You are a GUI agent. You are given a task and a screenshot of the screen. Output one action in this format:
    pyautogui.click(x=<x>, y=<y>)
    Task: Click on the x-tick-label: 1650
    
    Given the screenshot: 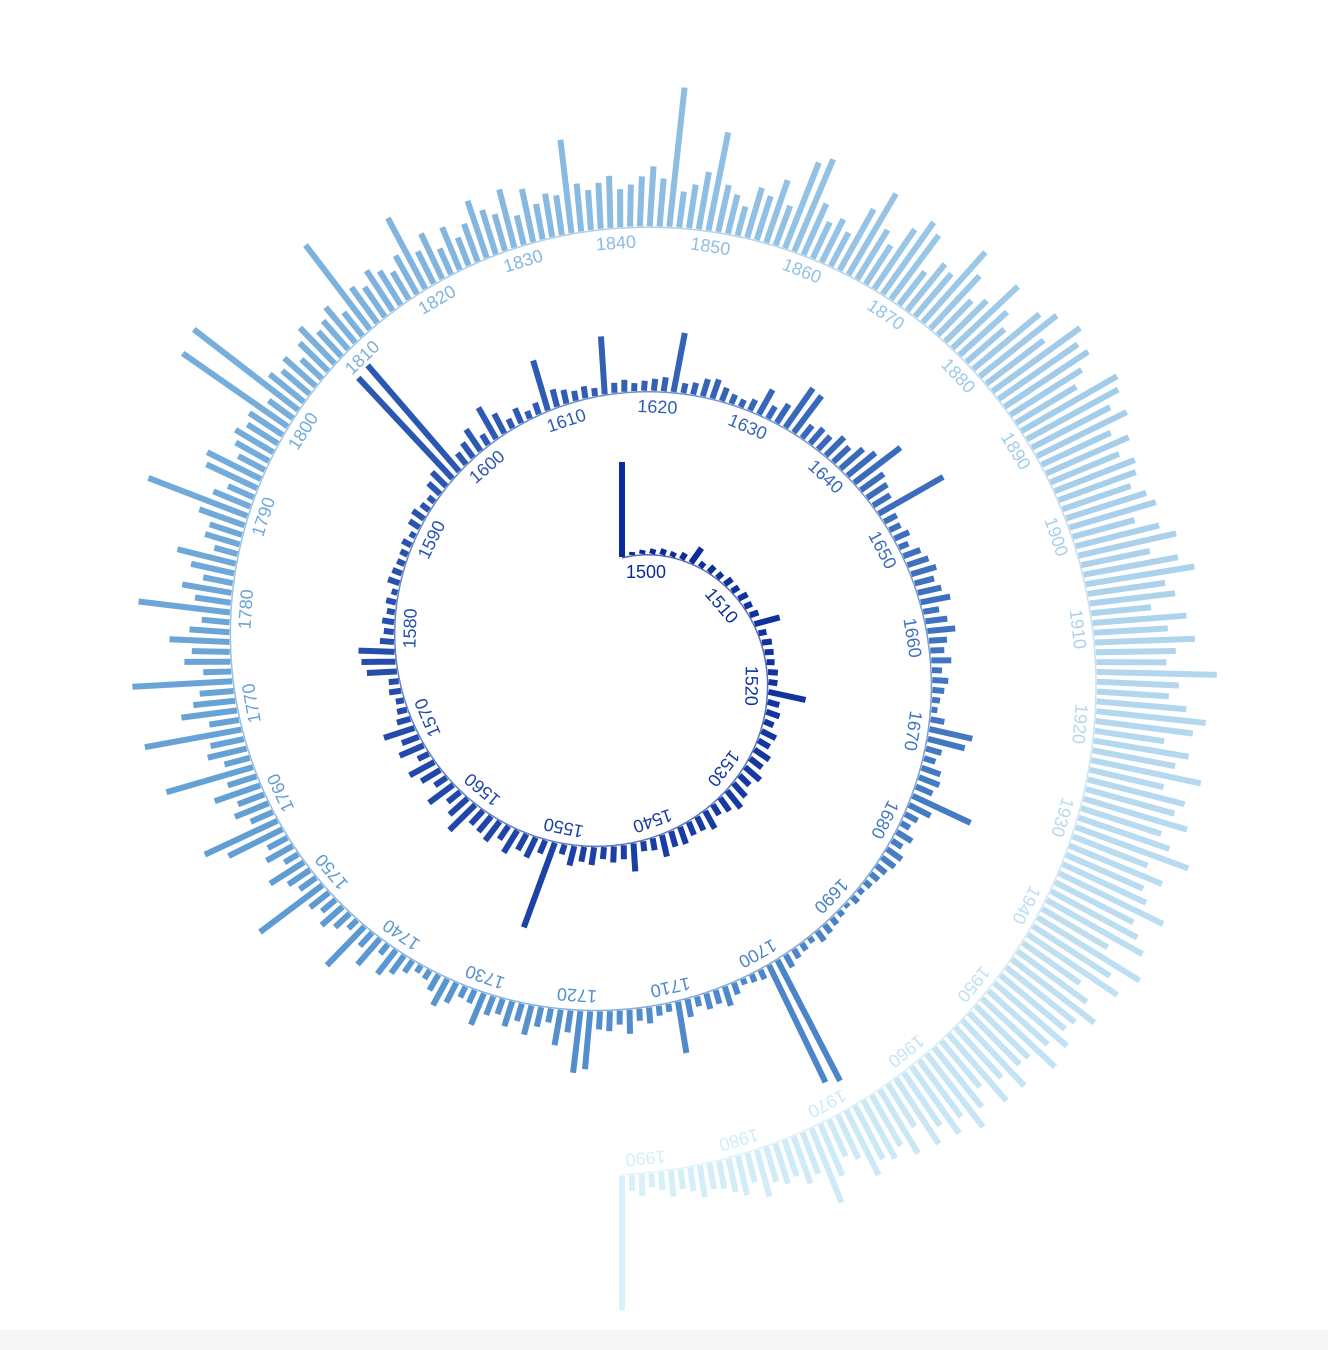 What is the action you would take?
    pyautogui.click(x=882, y=550)
    